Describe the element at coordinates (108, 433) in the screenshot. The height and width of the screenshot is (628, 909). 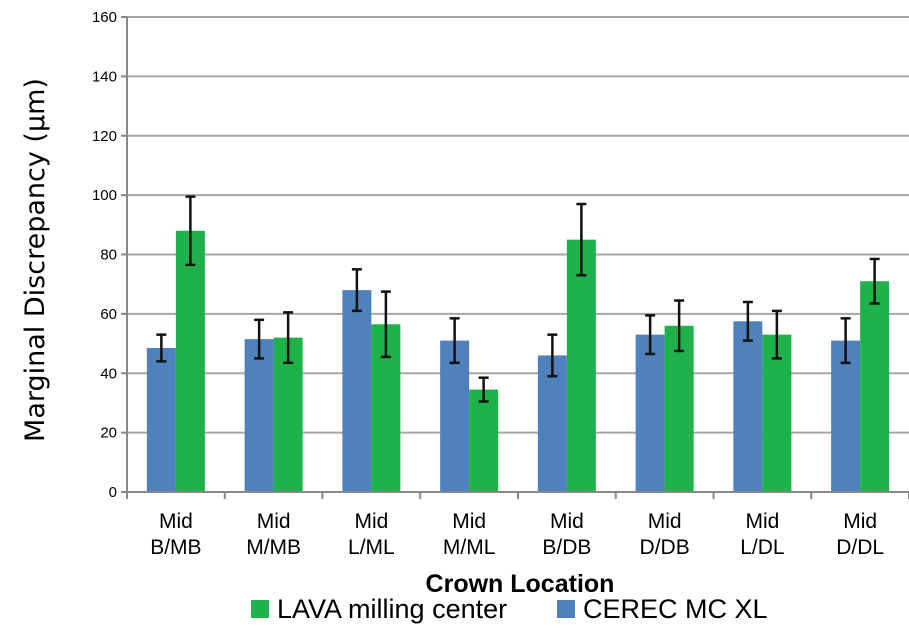
I see `y-tick-label: 20` at that location.